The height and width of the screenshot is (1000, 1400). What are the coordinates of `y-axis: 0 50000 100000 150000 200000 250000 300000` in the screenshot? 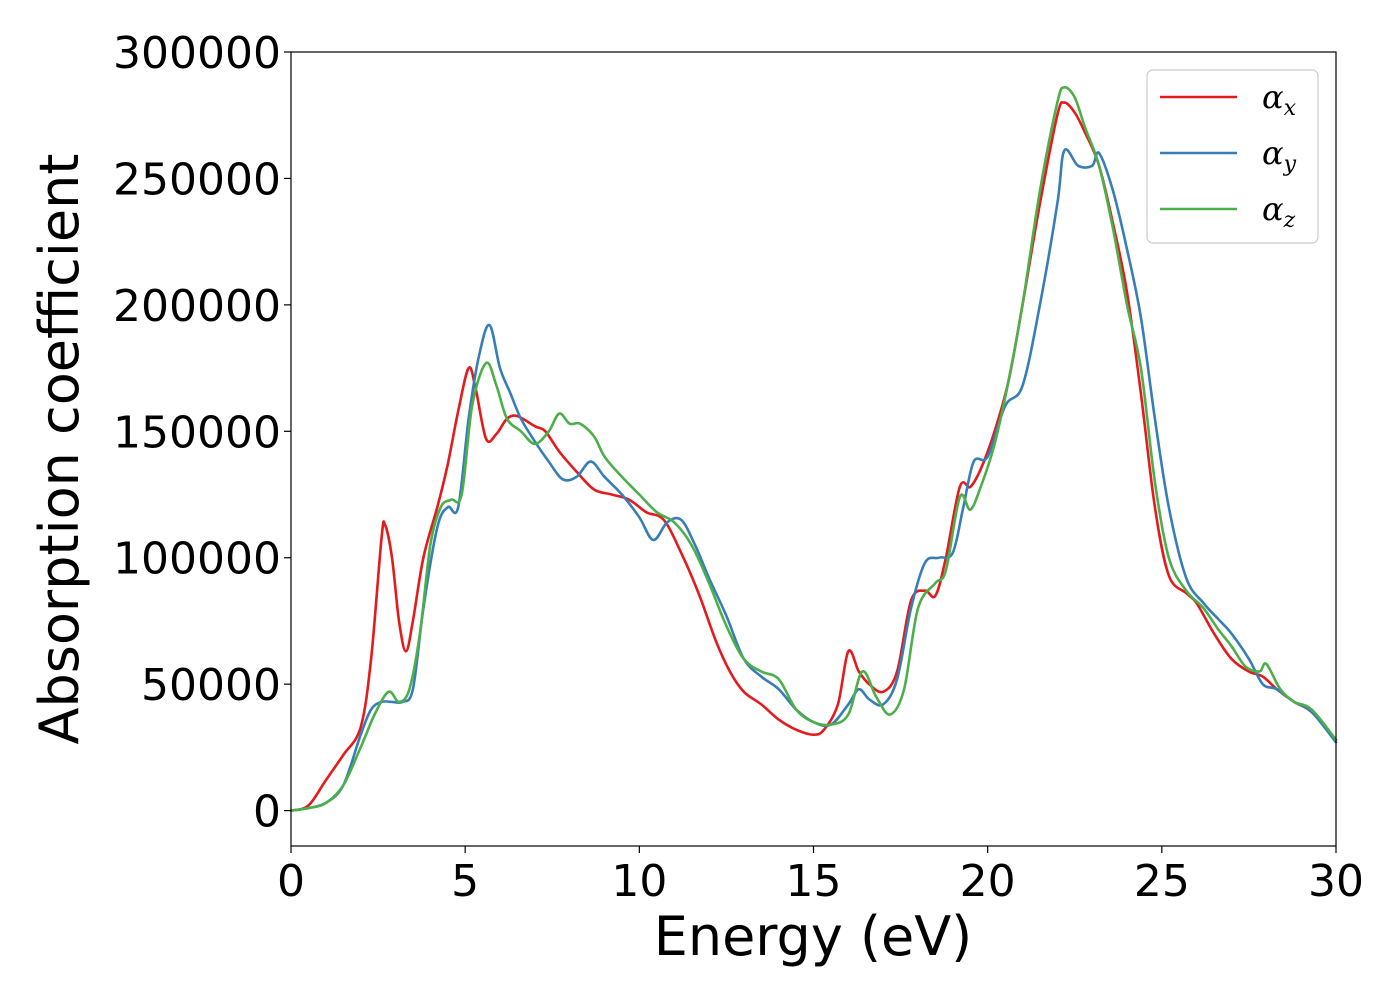 It's located at (202, 433).